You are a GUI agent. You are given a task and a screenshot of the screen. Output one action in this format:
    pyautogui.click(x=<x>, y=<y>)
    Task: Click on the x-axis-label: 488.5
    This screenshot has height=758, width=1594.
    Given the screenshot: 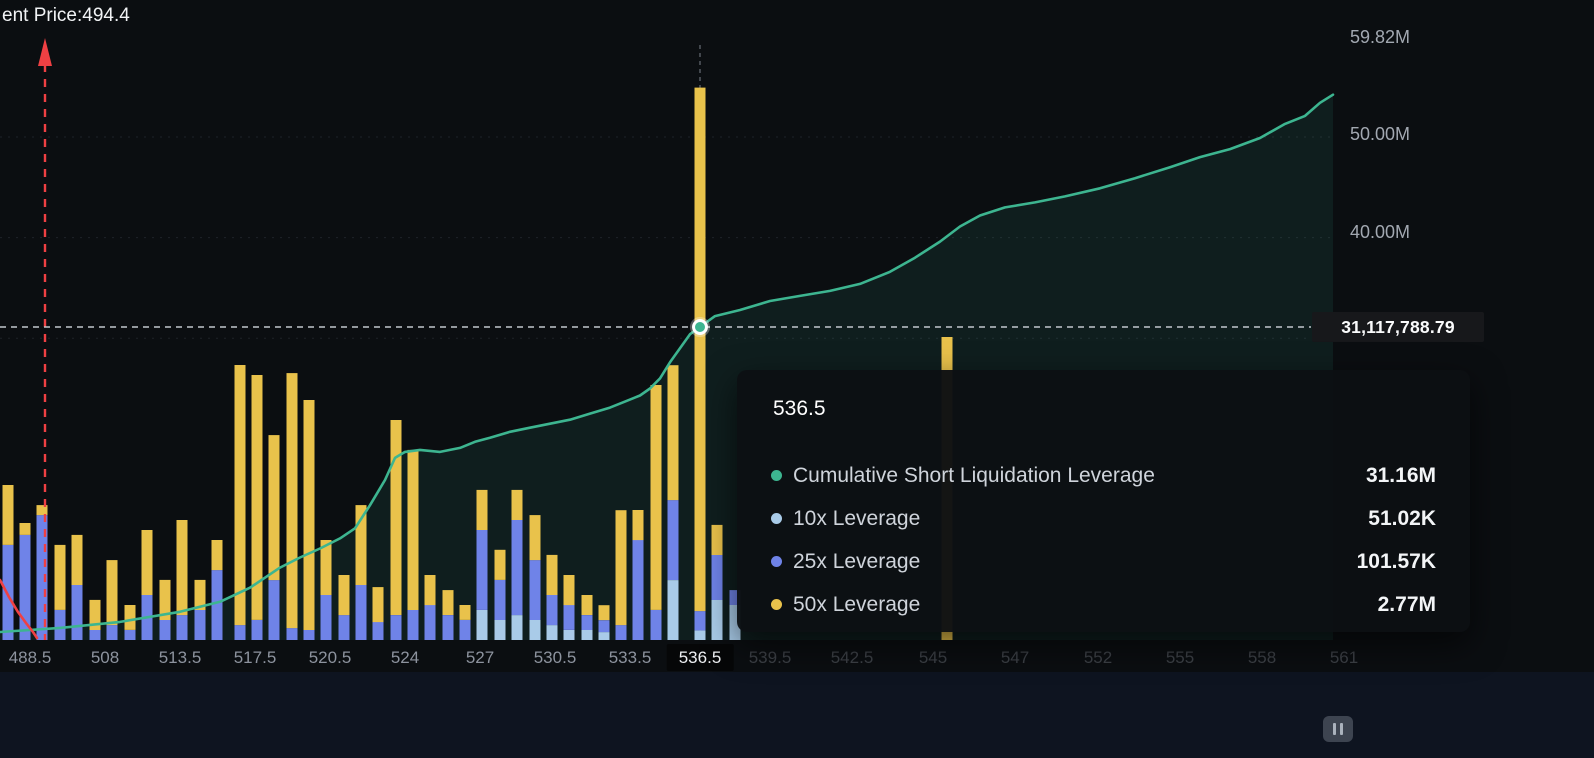 What is the action you would take?
    pyautogui.click(x=30, y=657)
    